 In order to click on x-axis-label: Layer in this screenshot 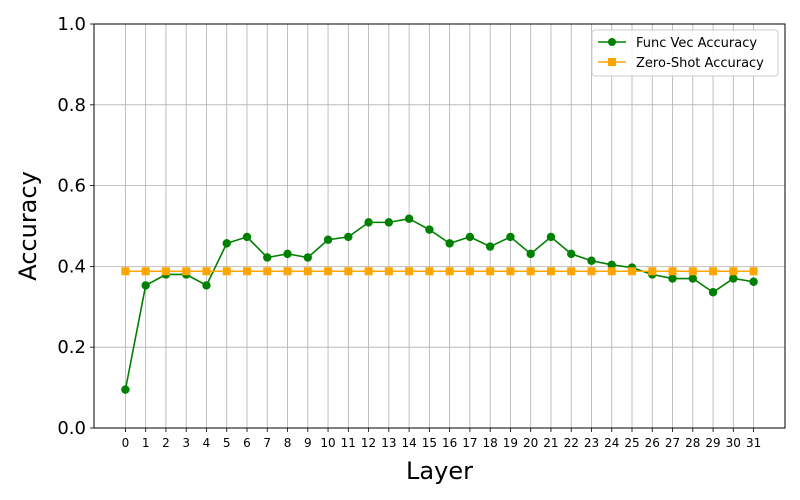, I will do `click(439, 471)`.